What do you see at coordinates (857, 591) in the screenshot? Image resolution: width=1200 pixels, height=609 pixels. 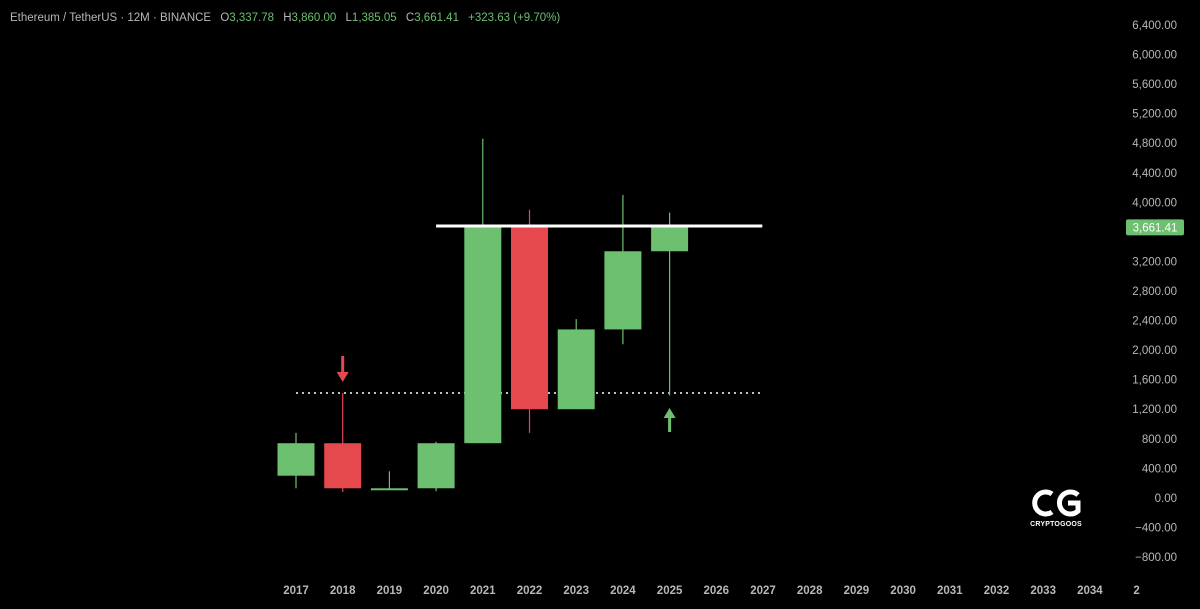 I see `x-tick-label: 2029` at bounding box center [857, 591].